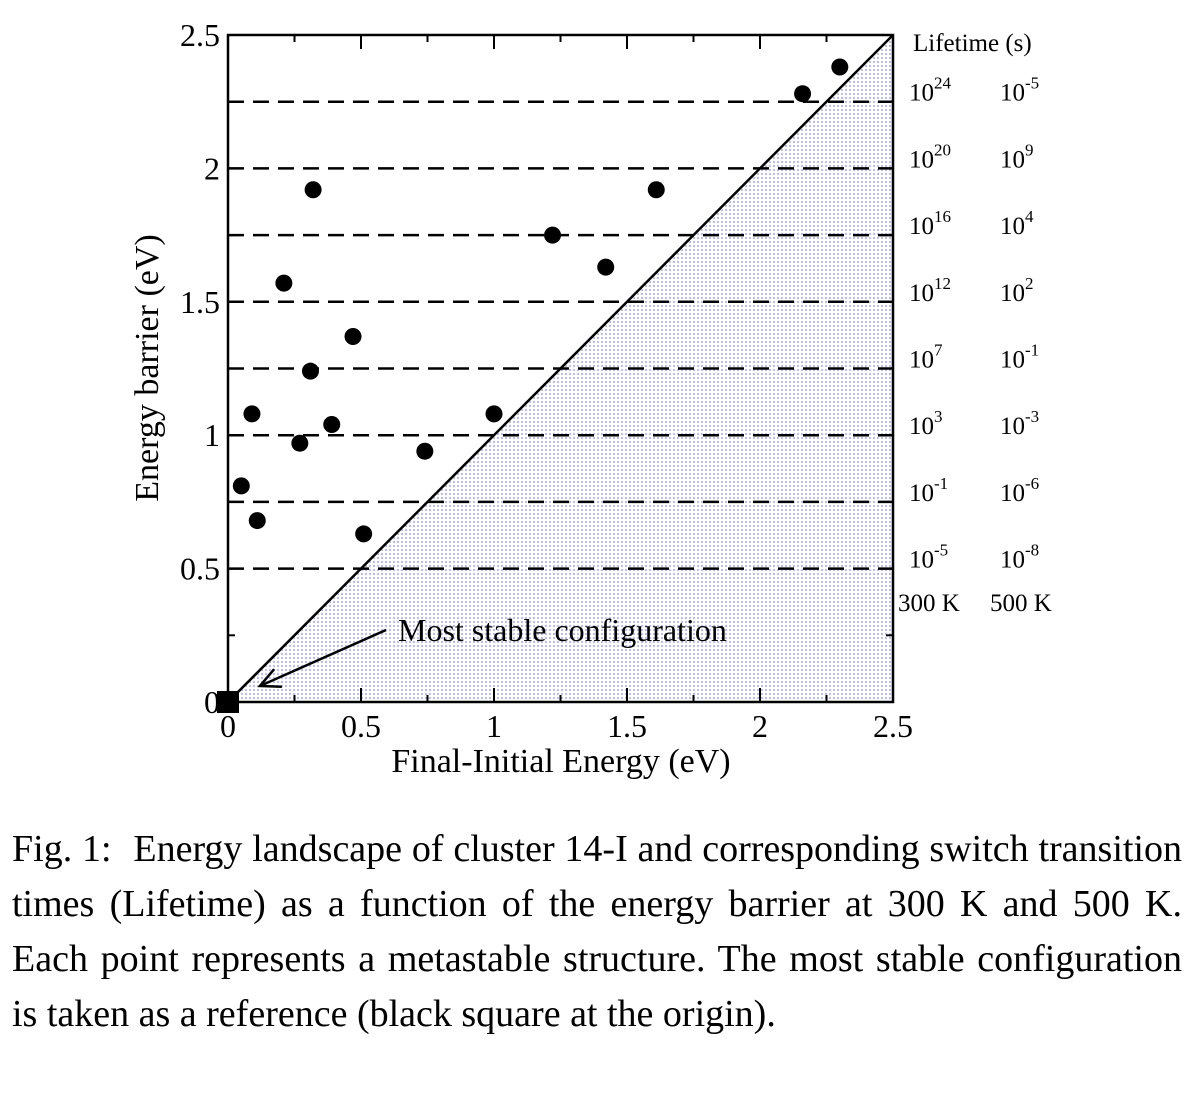 Image resolution: width=1195 pixels, height=1111 pixels. What do you see at coordinates (212, 435) in the screenshot?
I see `y-tick-label: 1` at bounding box center [212, 435].